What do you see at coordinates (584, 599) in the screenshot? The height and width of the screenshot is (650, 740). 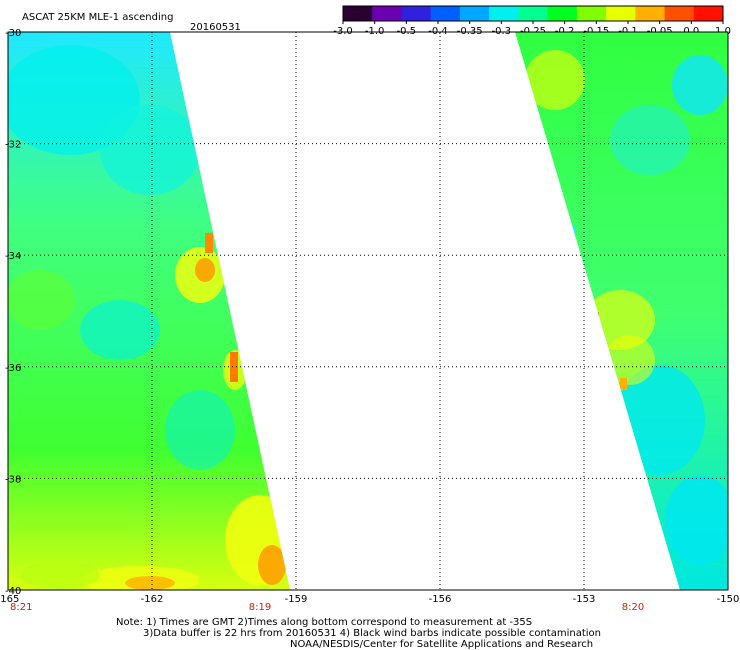 I see `lon-label: -153` at bounding box center [584, 599].